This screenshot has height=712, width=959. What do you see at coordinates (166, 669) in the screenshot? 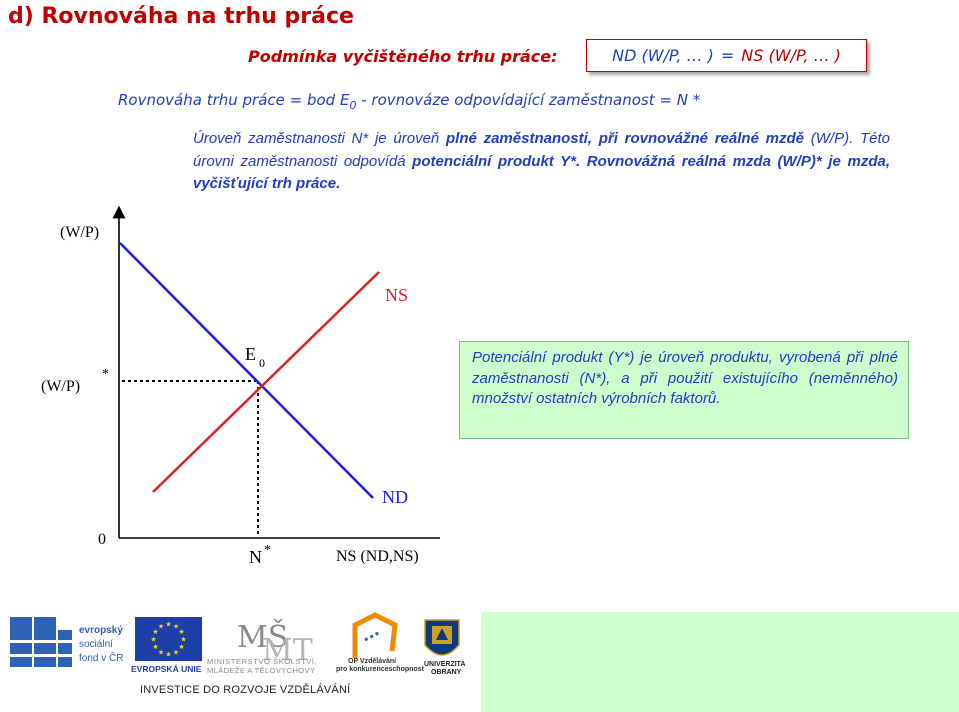
I see `eu-text: EVROPSKÁ UNIE` at bounding box center [166, 669].